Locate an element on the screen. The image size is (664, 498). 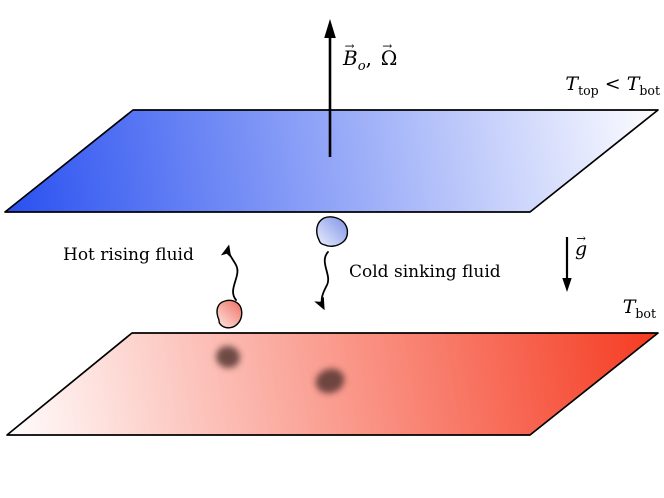
plume-shadow-left is located at coordinates (228, 357).